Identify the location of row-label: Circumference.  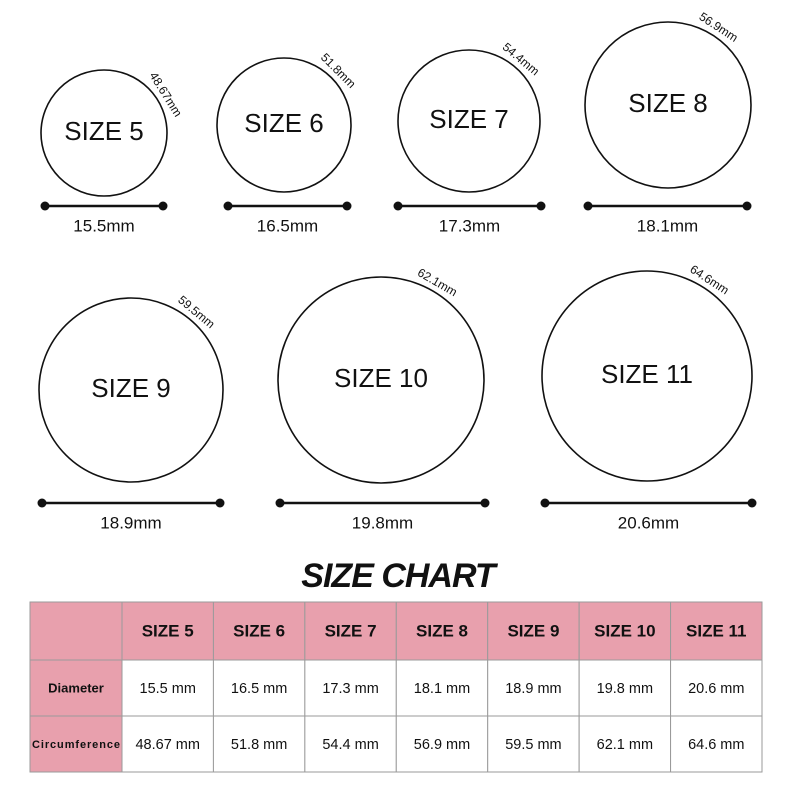
(76, 745).